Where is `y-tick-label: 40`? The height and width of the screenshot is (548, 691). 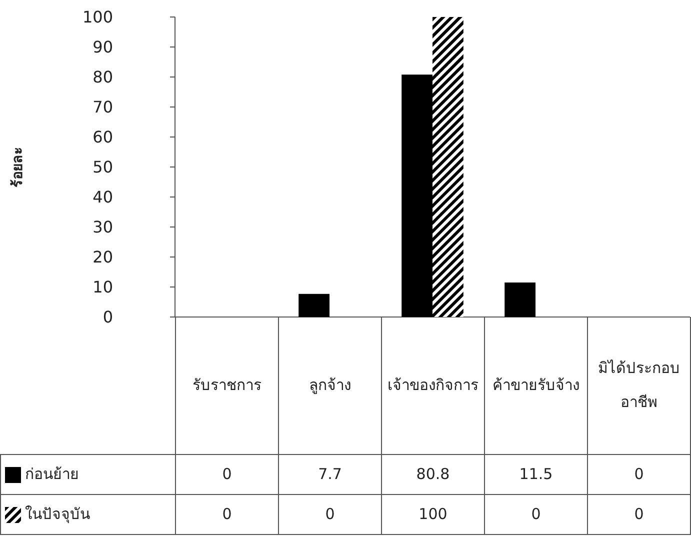 y-tick-label: 40 is located at coordinates (102, 197).